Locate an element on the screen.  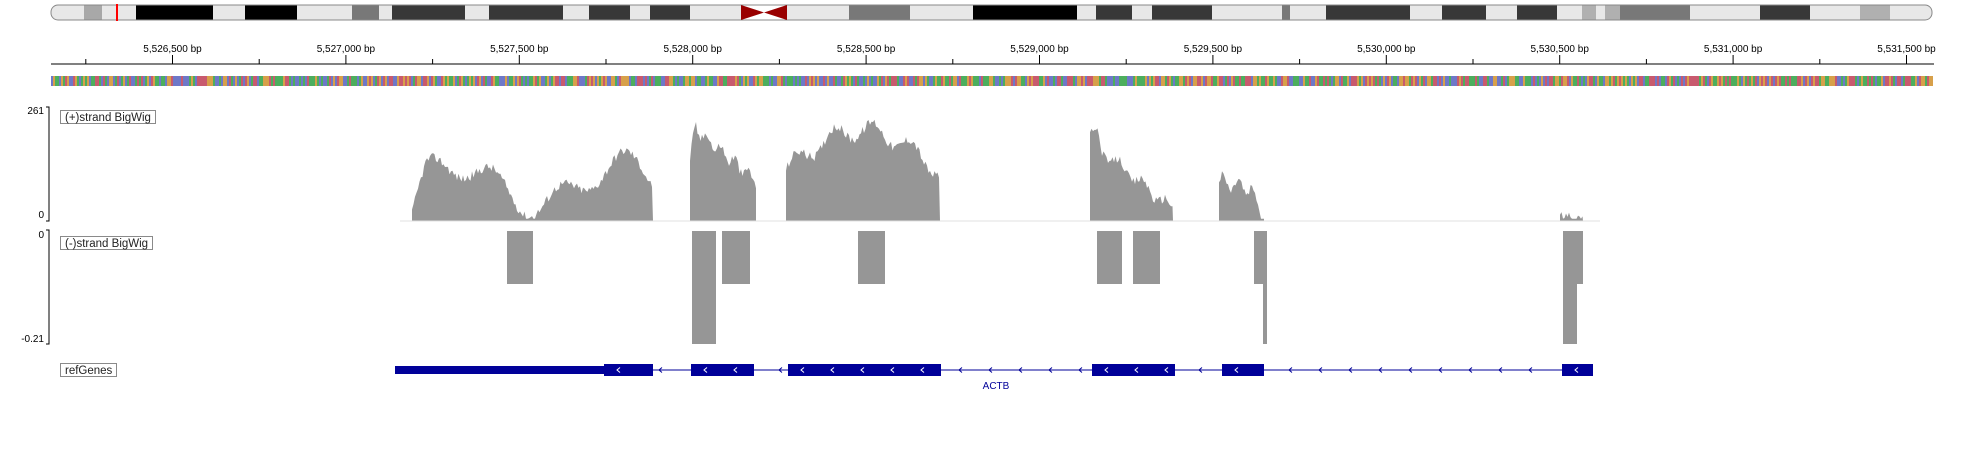
ruler-tick-label: 5,531,000 bp is located at coordinates (1733, 49).